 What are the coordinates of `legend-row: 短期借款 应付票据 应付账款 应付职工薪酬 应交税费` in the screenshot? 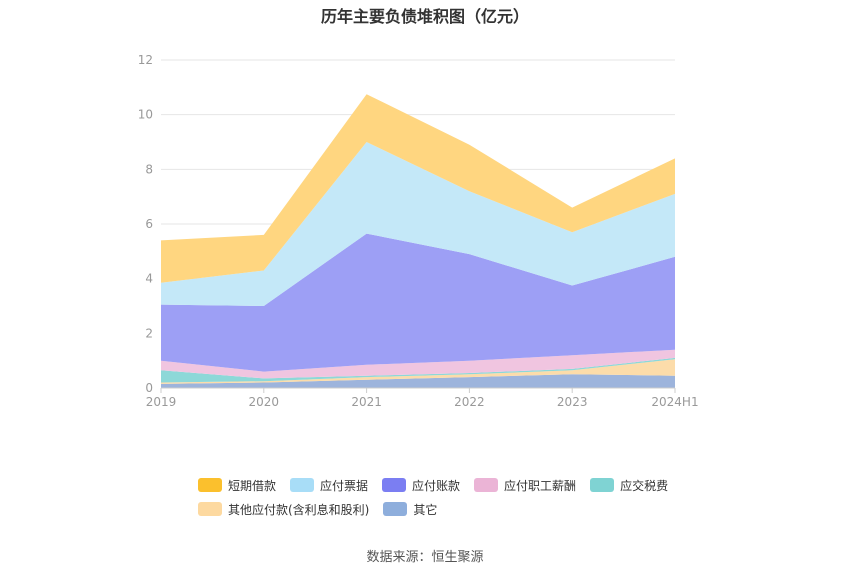 It's located at (458, 485).